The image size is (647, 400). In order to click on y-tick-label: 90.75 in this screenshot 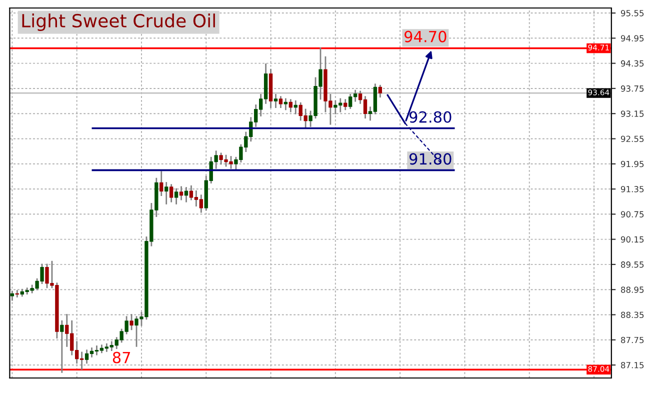, I will do `click(632, 214)`.